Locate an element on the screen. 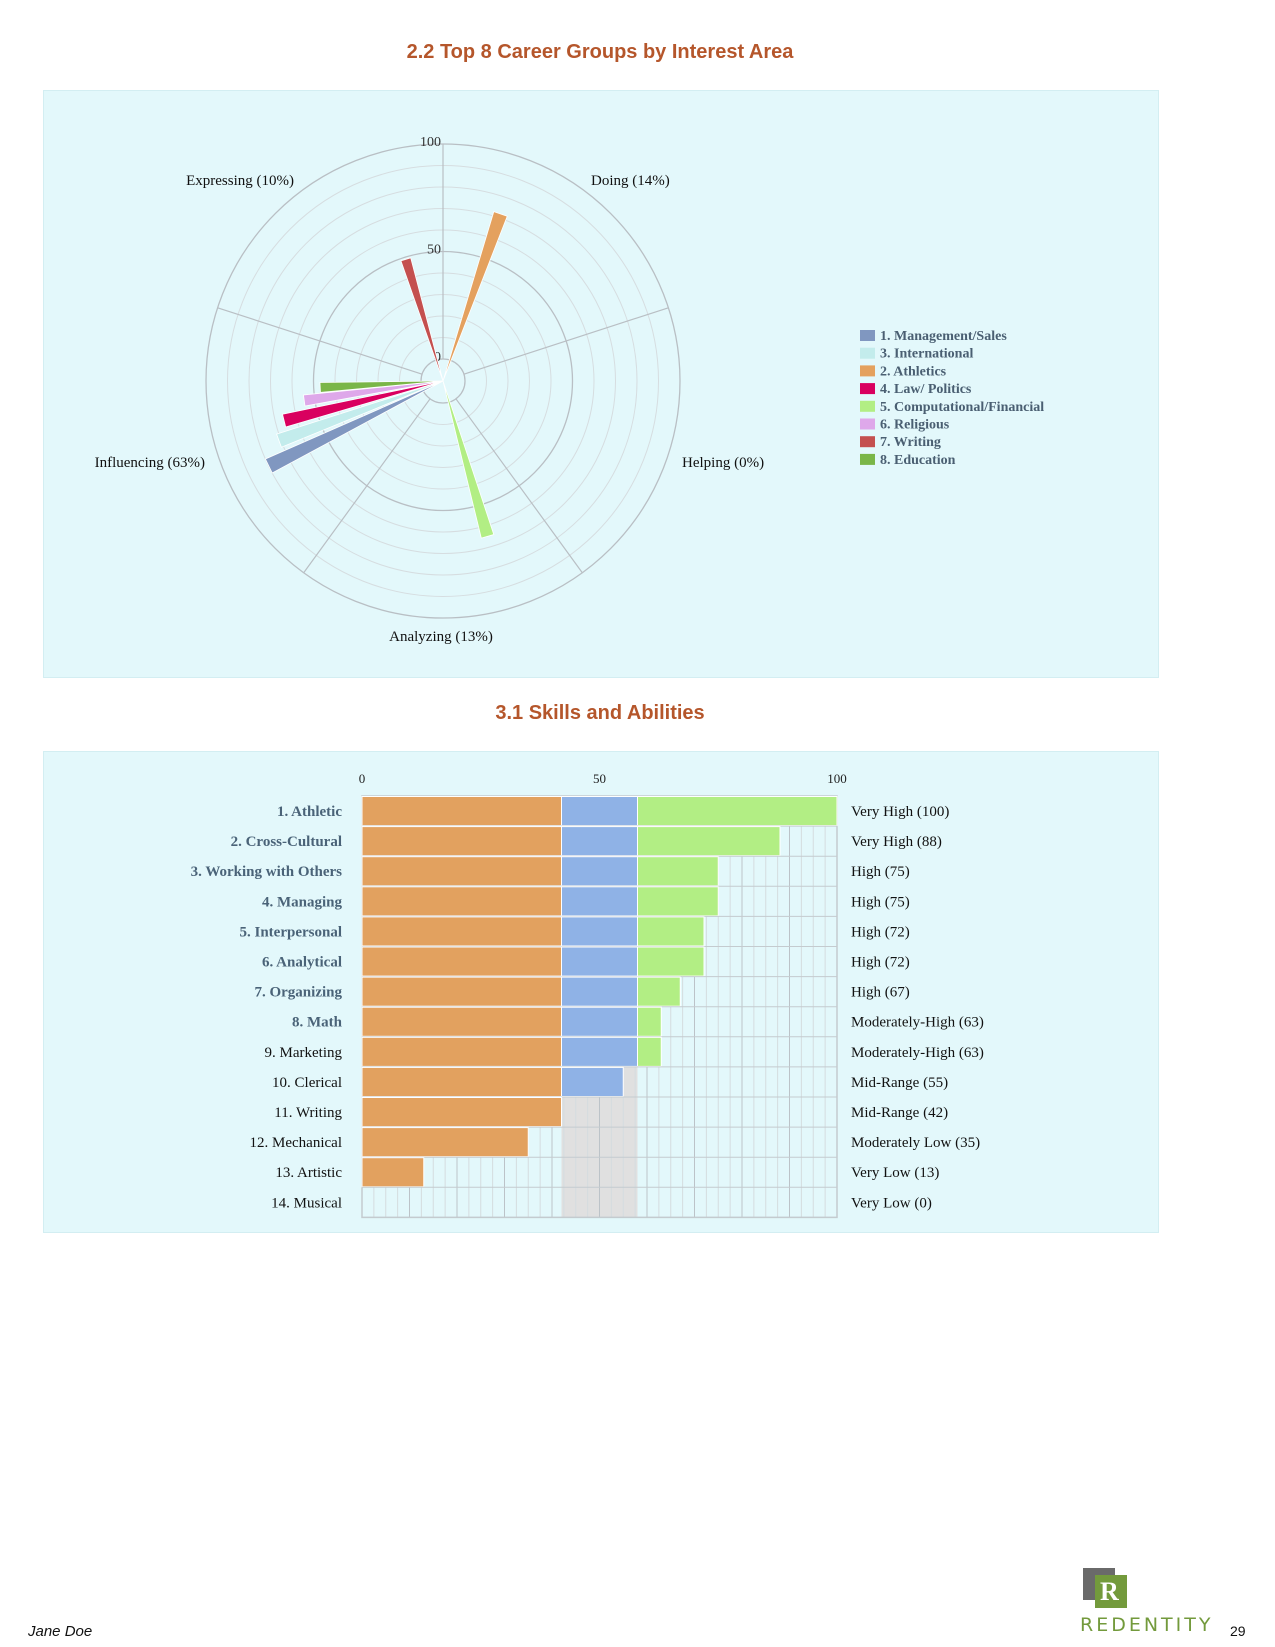  legend-label: 5. Computational/Financial is located at coordinates (962, 407).